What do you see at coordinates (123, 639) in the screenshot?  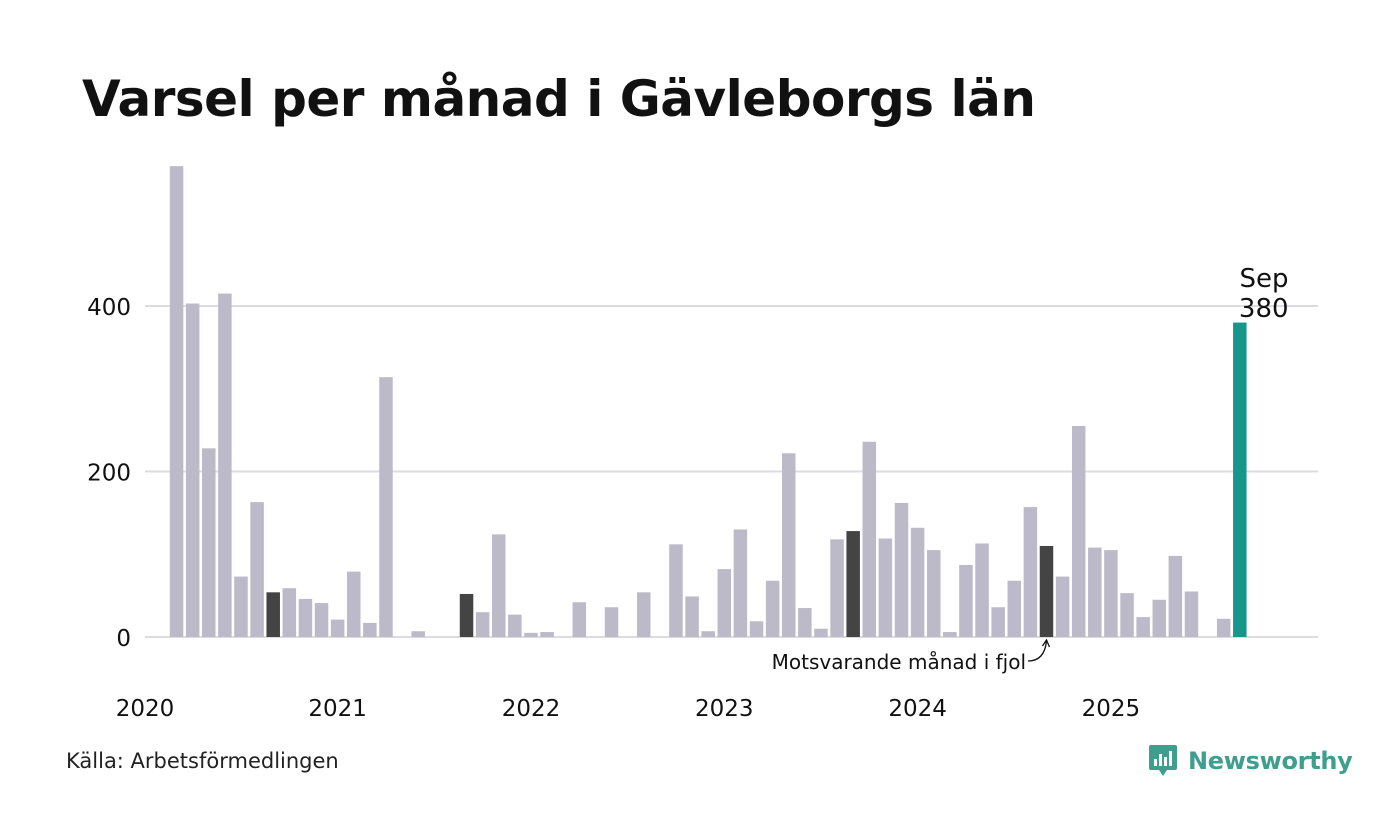 I see `y-tick-label: 0` at bounding box center [123, 639].